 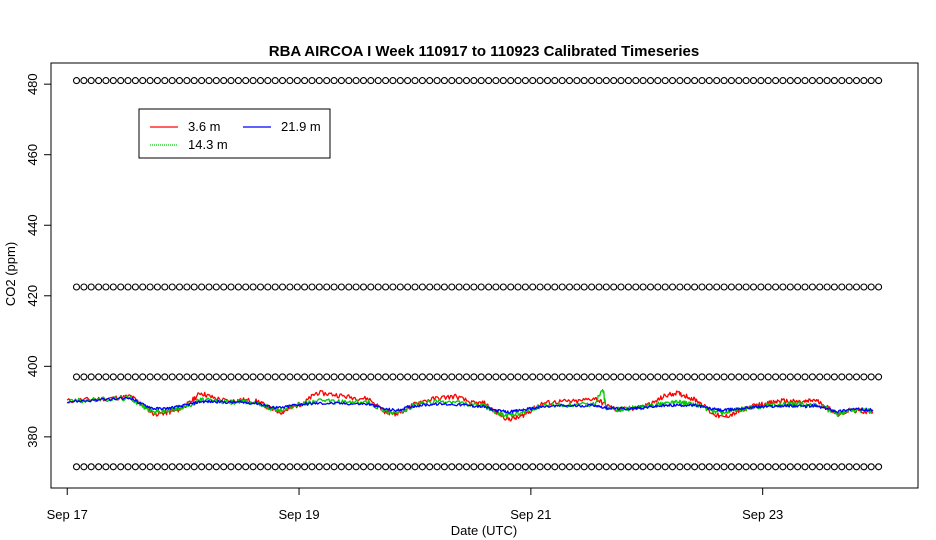 I want to click on series-lines, so click(x=470, y=405).